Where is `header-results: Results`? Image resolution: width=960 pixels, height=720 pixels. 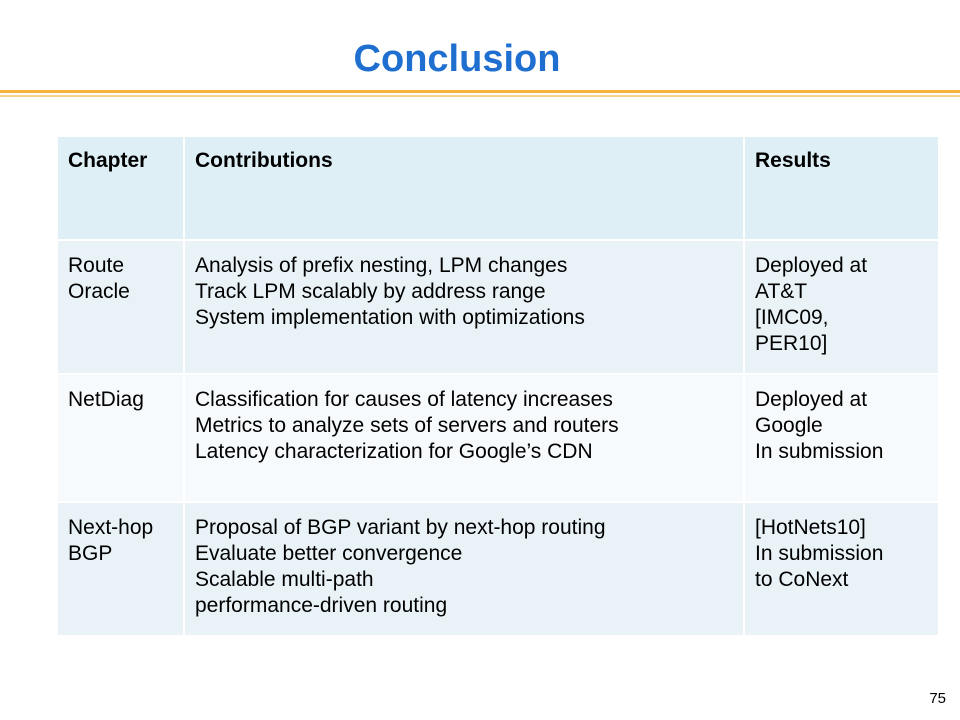 header-results: Results is located at coordinates (841, 188).